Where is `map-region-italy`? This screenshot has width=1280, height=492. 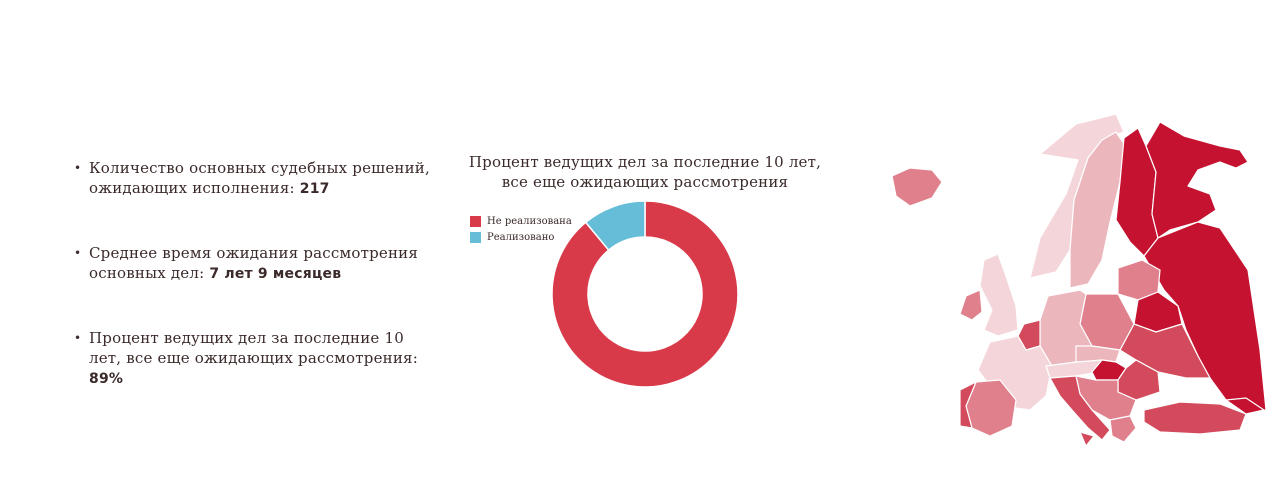
map-region-italy is located at coordinates (1080, 411).